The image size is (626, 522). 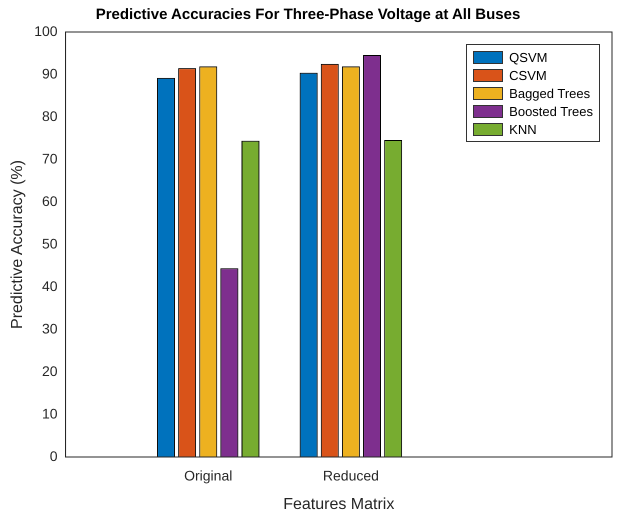 What do you see at coordinates (50, 200) in the screenshot?
I see `y-tick-label: 60` at bounding box center [50, 200].